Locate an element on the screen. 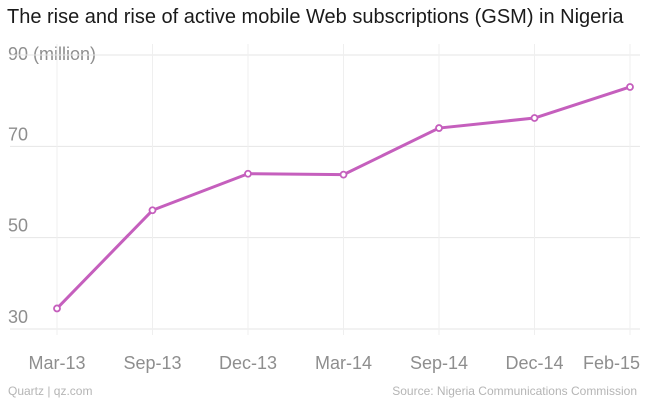 The height and width of the screenshot is (403, 645). x-tick-label: Mar-14 is located at coordinates (343, 363).